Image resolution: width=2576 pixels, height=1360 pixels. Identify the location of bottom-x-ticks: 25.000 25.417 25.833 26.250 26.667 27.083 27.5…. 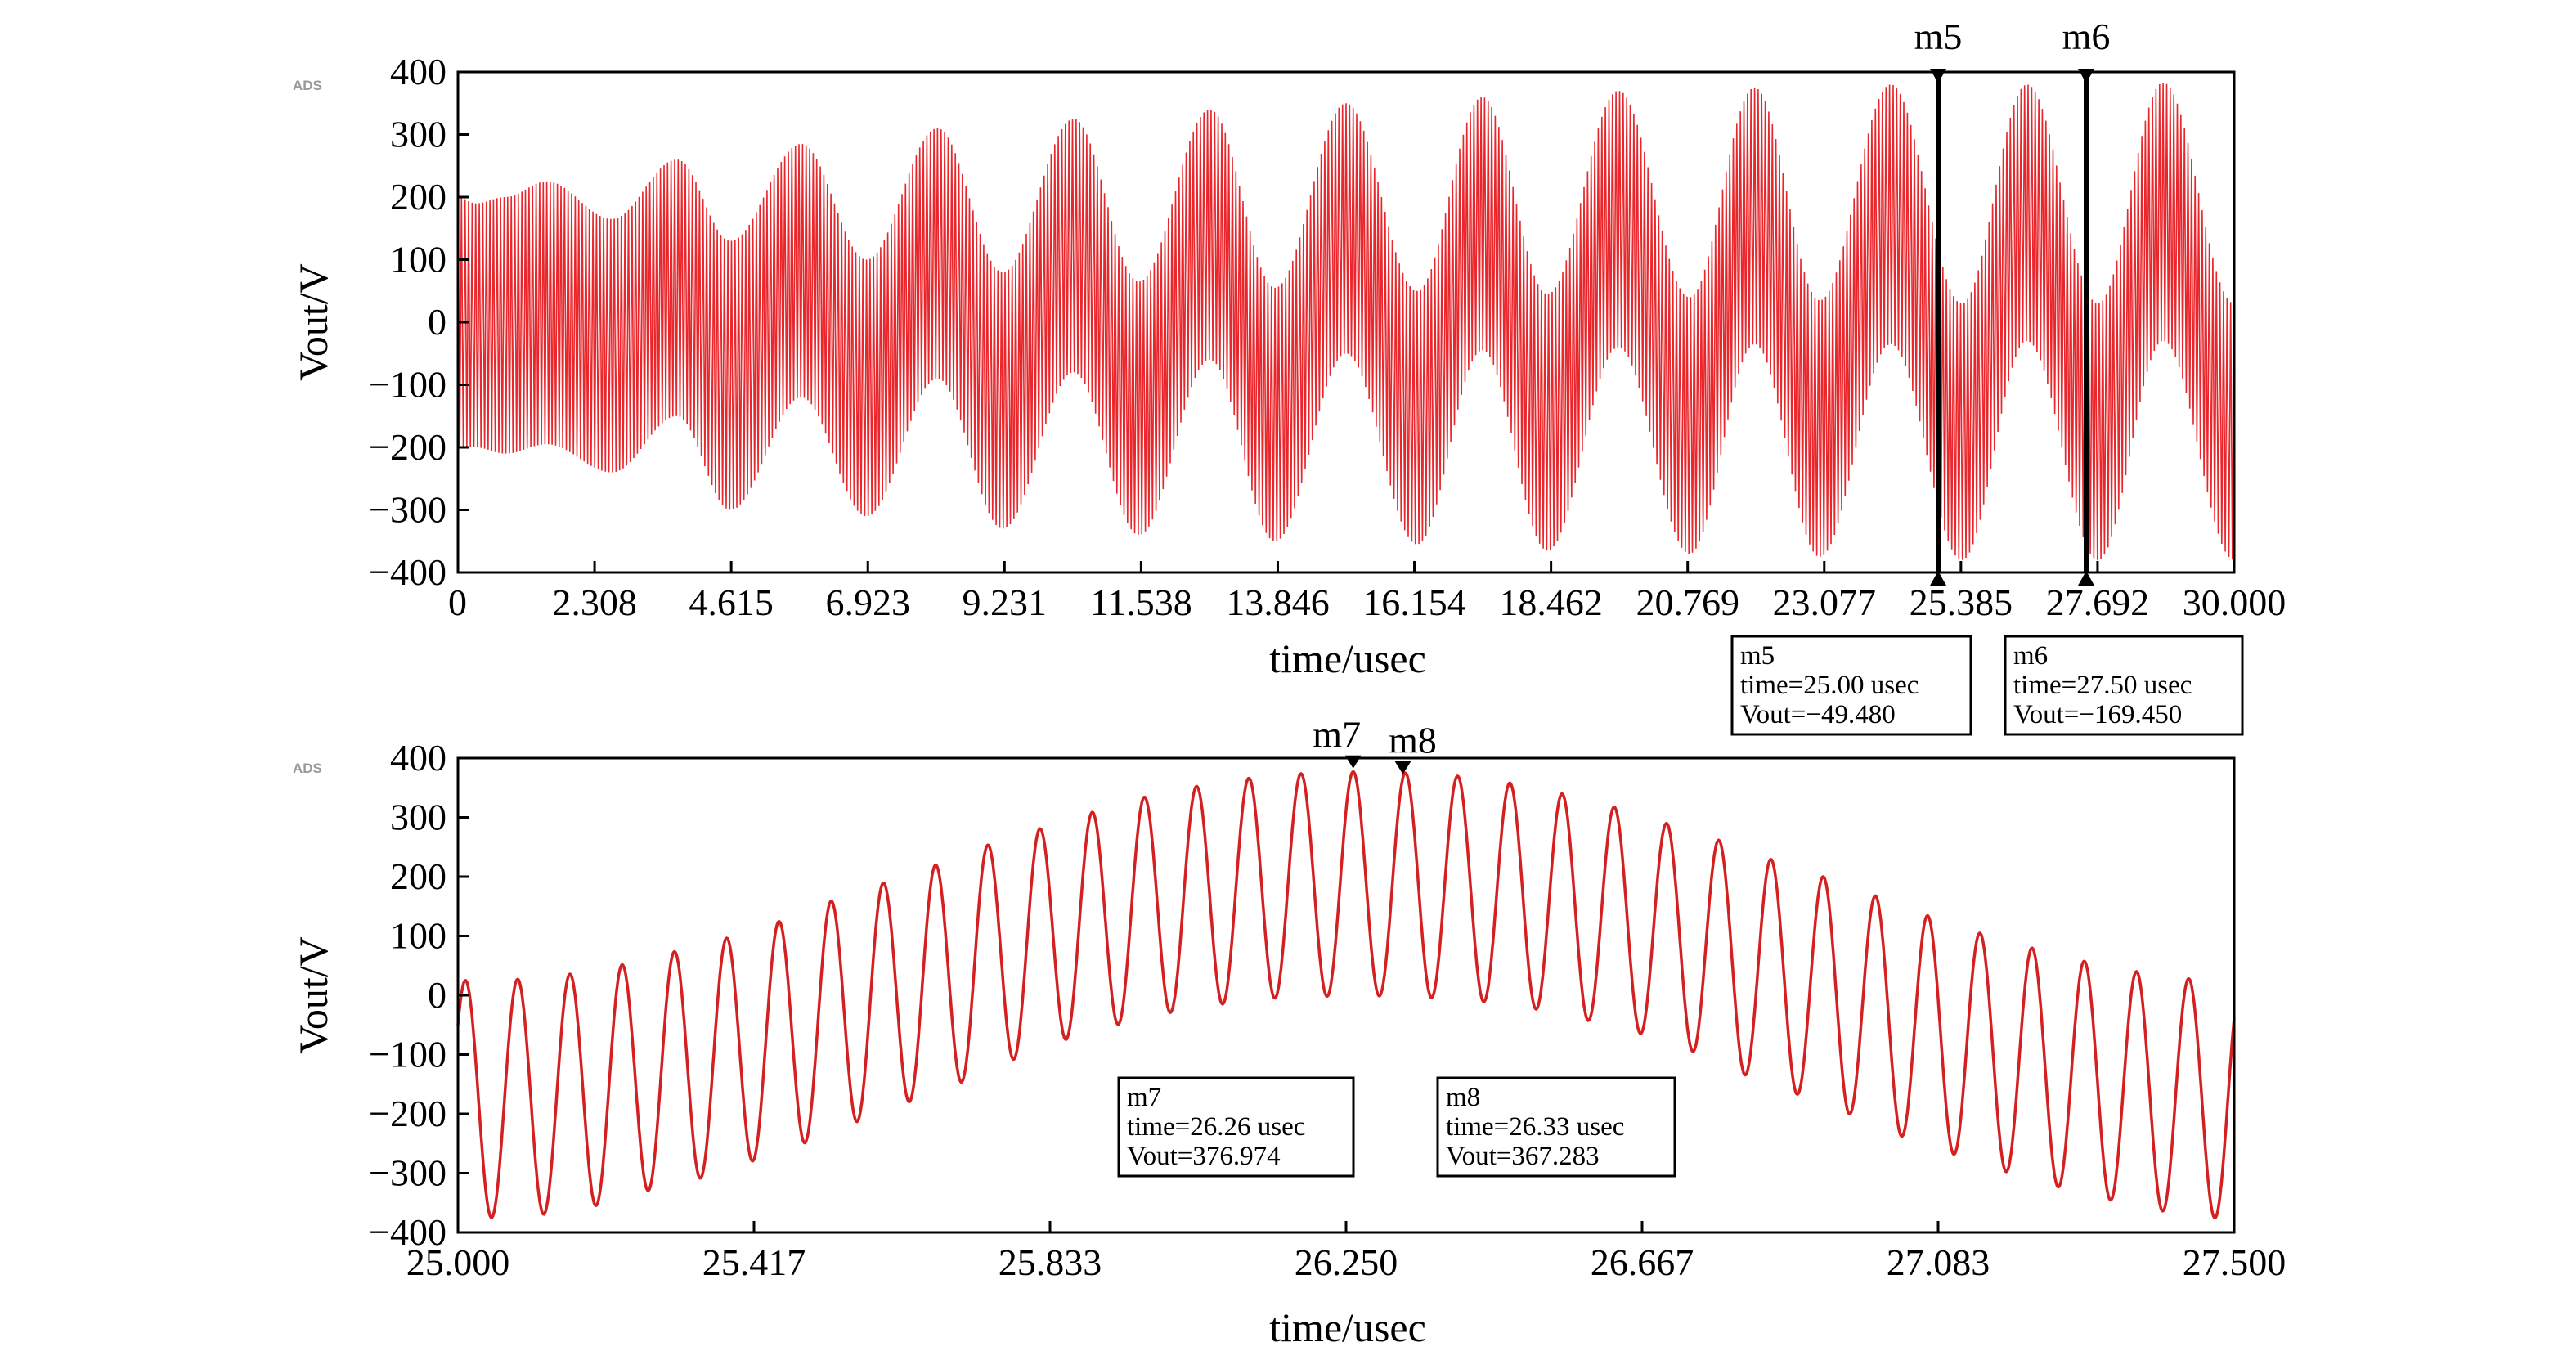
(1346, 1252).